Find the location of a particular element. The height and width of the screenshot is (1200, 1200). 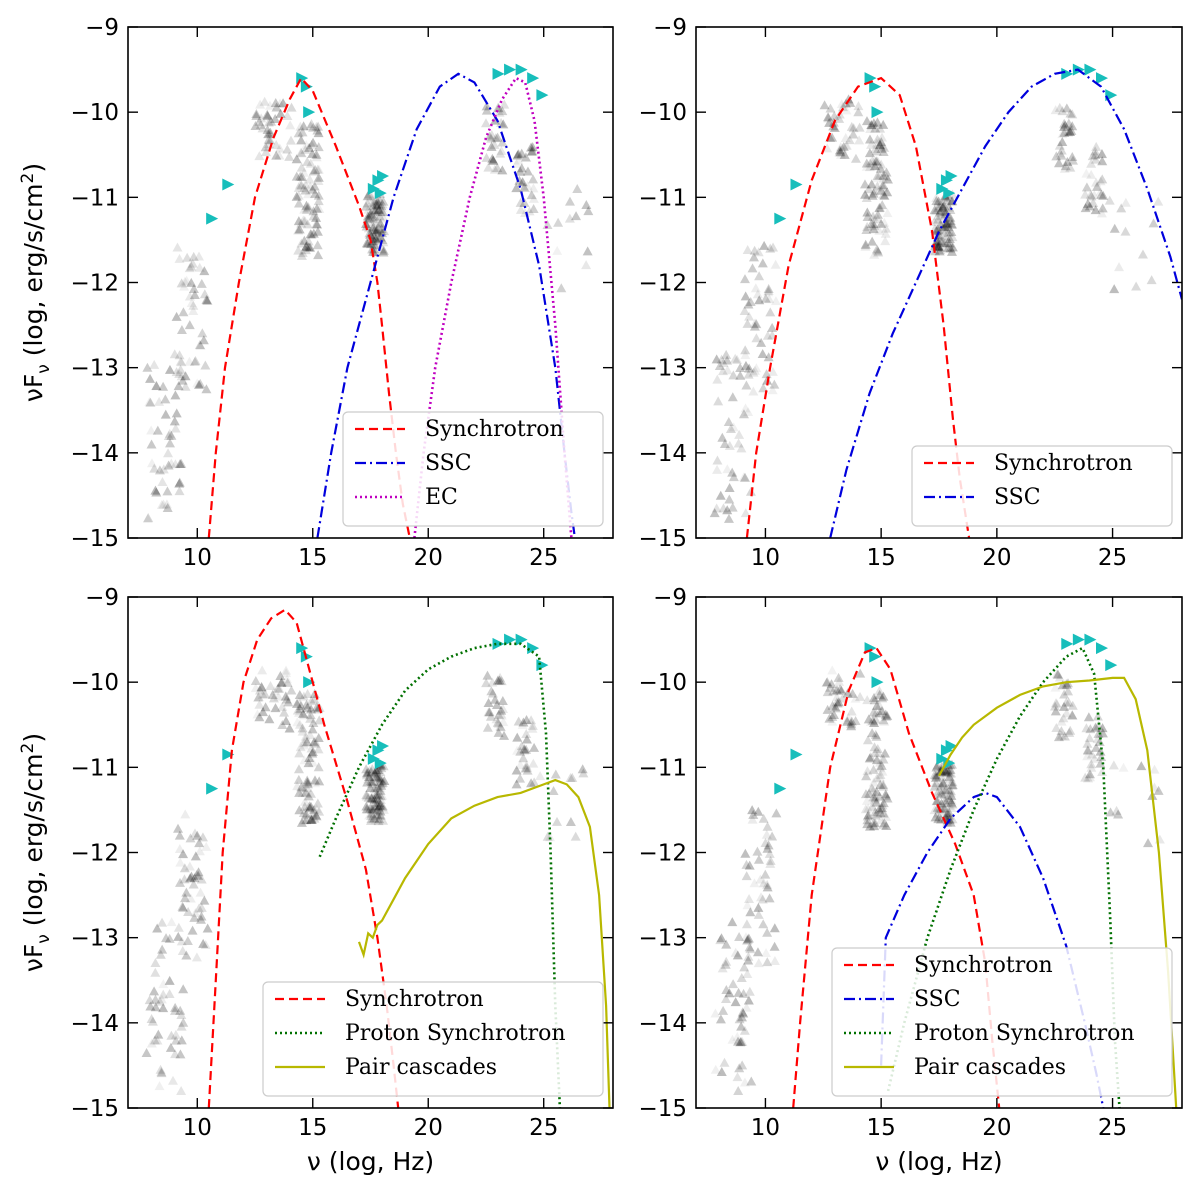

legend-label: SSC is located at coordinates (1017, 497).